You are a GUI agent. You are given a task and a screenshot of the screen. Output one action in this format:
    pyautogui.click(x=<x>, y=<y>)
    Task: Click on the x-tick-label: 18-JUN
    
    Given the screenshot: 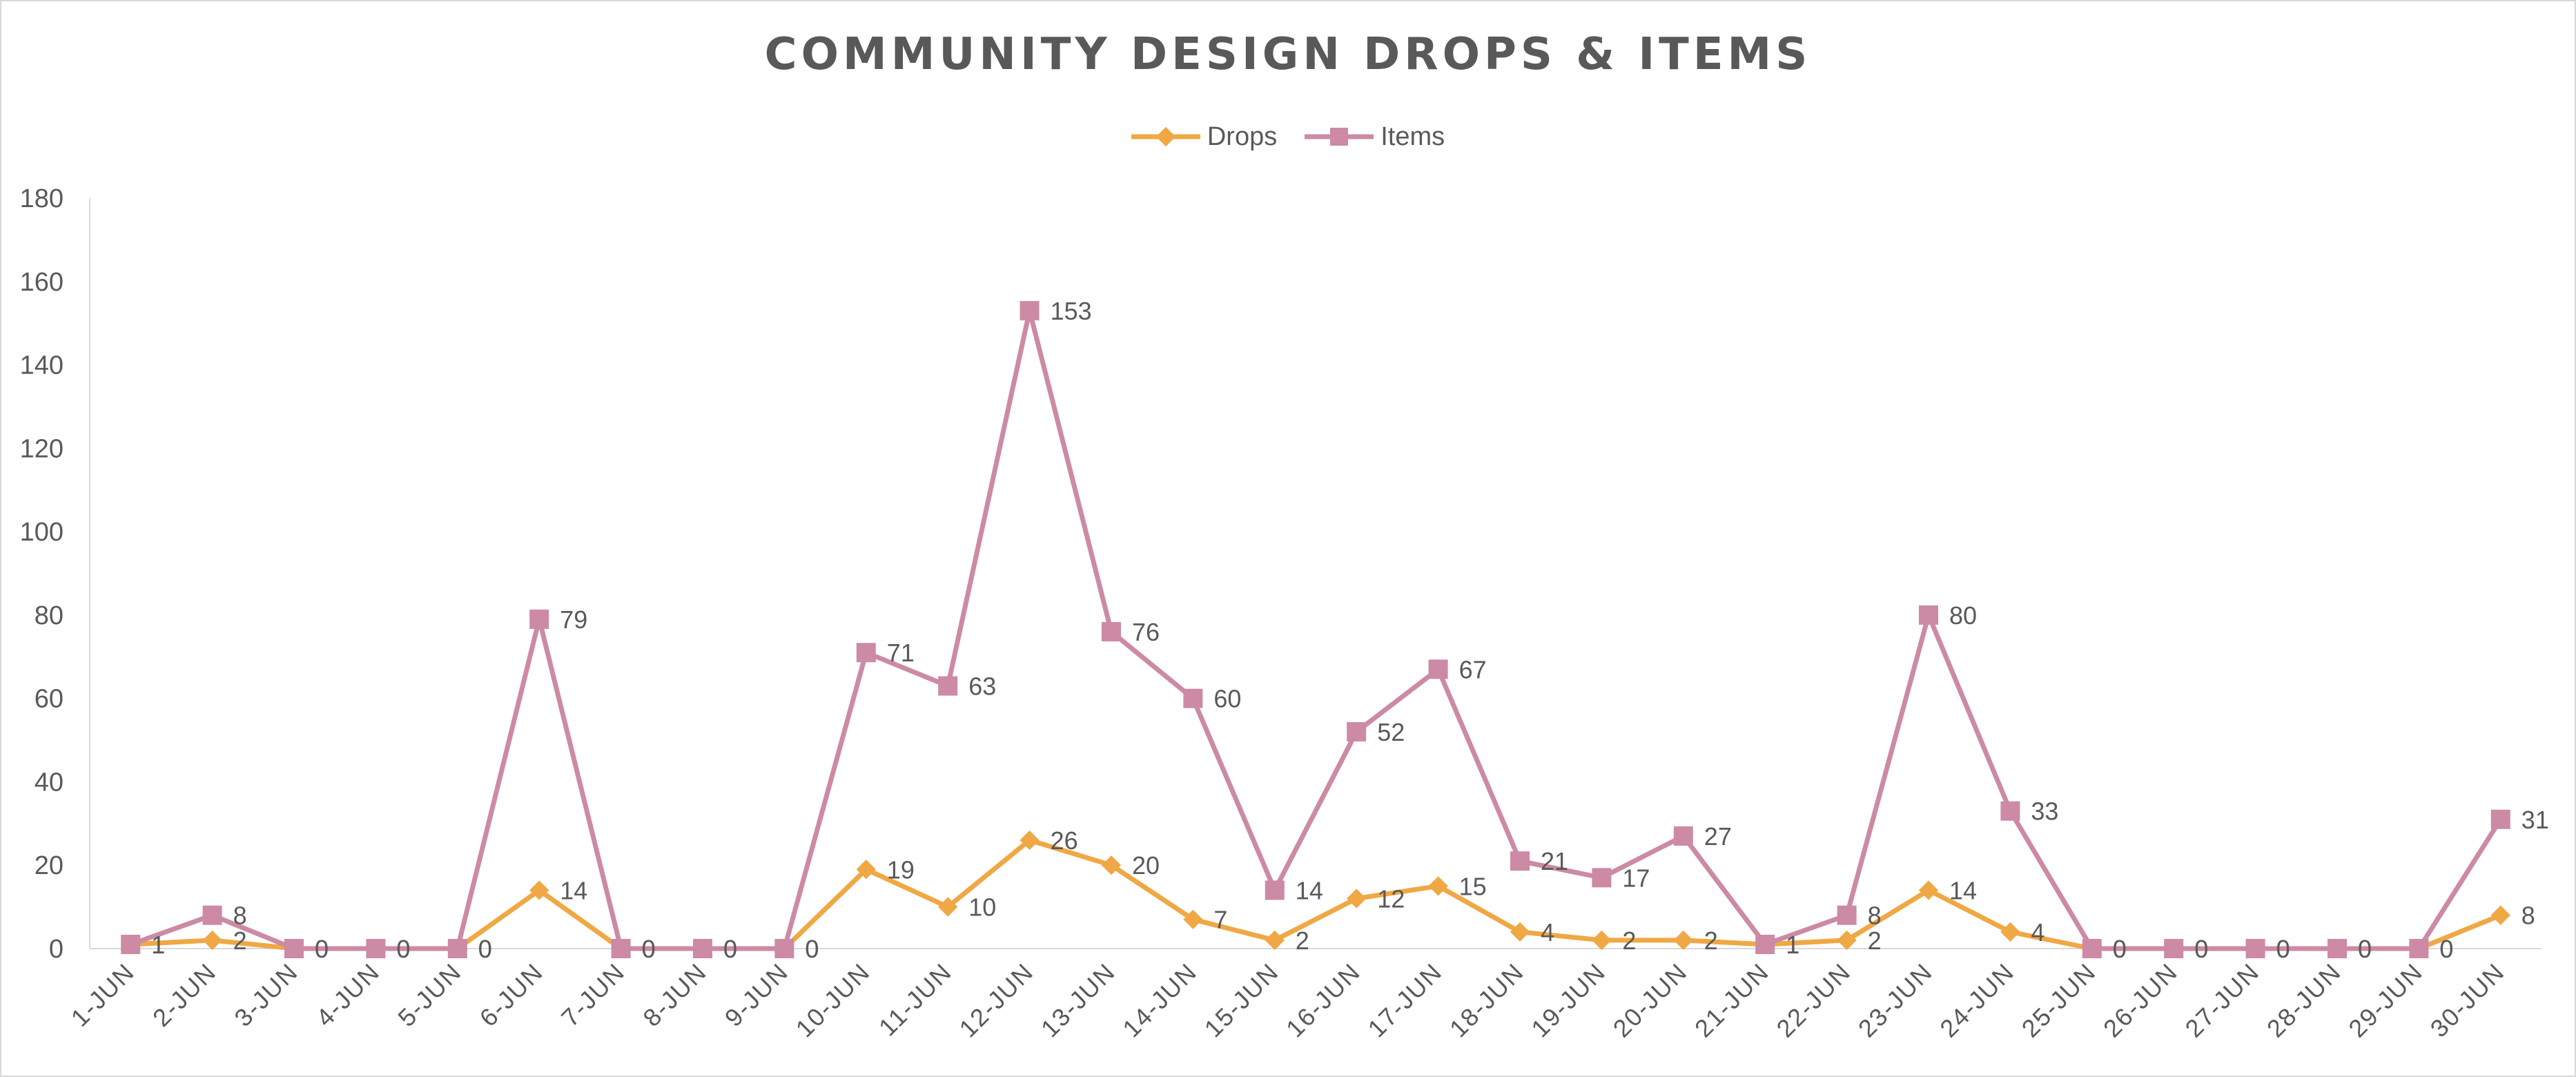 What is the action you would take?
    pyautogui.click(x=1487, y=1000)
    